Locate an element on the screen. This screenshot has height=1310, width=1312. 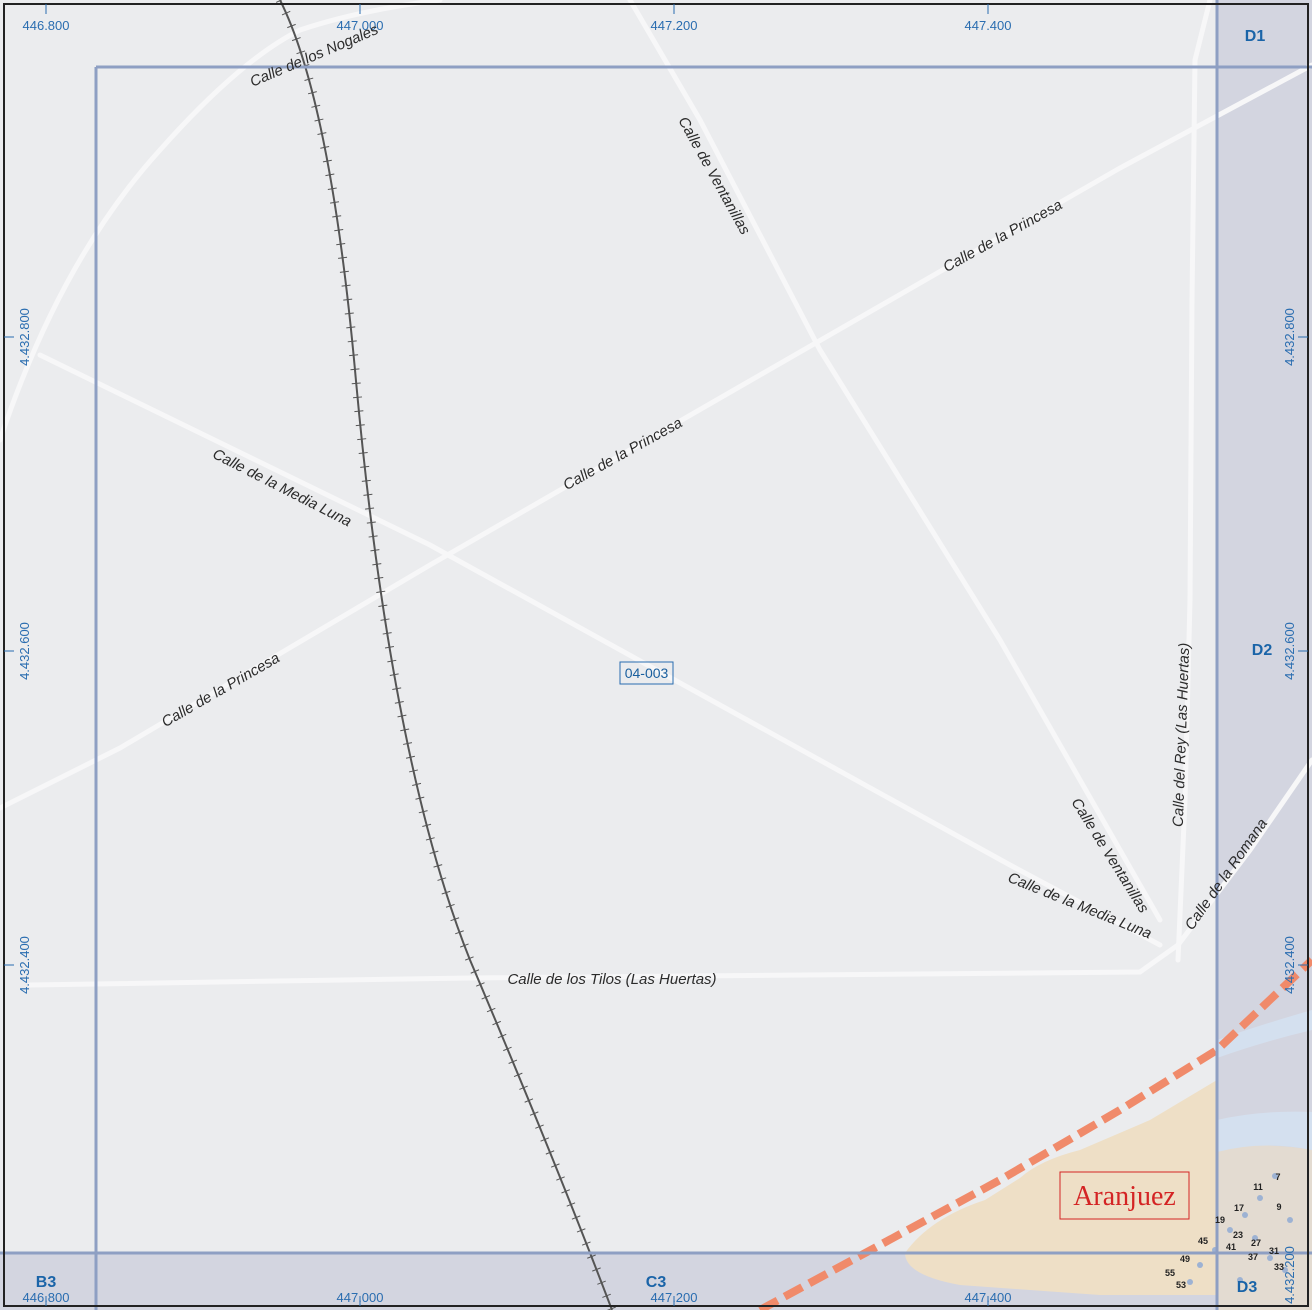
cell-label-d3: D3 is located at coordinates (1247, 1287).